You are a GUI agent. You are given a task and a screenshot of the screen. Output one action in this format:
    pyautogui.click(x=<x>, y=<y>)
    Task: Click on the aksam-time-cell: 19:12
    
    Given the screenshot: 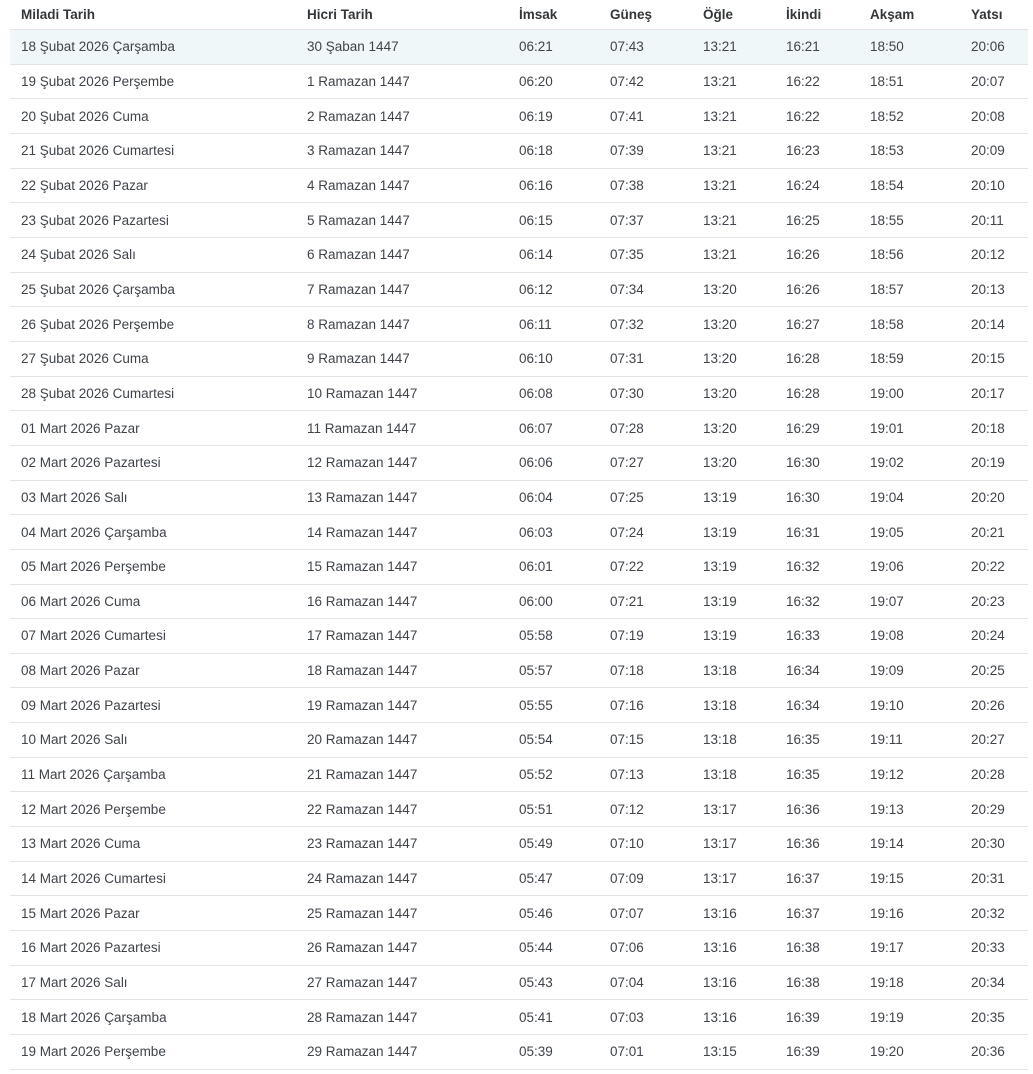 What is the action you would take?
    pyautogui.click(x=887, y=775)
    